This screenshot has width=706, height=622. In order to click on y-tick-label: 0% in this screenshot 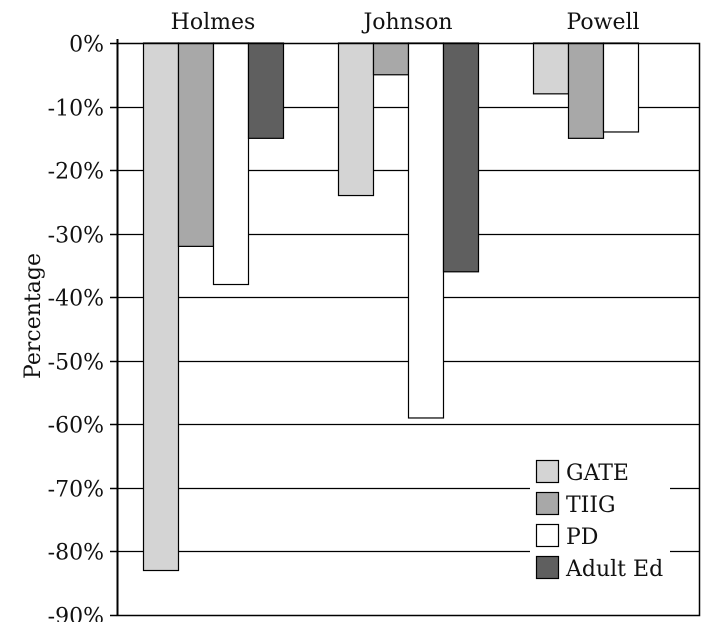, I will do `click(86, 45)`.